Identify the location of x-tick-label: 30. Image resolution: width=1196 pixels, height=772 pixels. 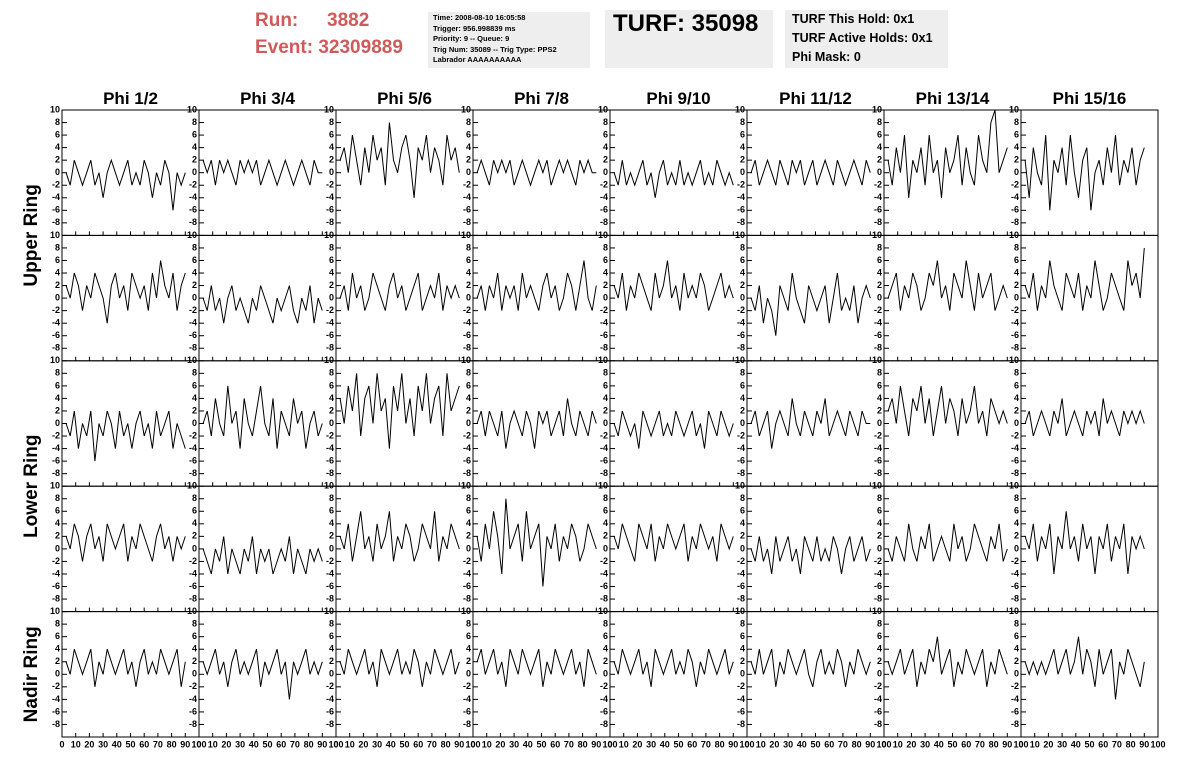
(1062, 744).